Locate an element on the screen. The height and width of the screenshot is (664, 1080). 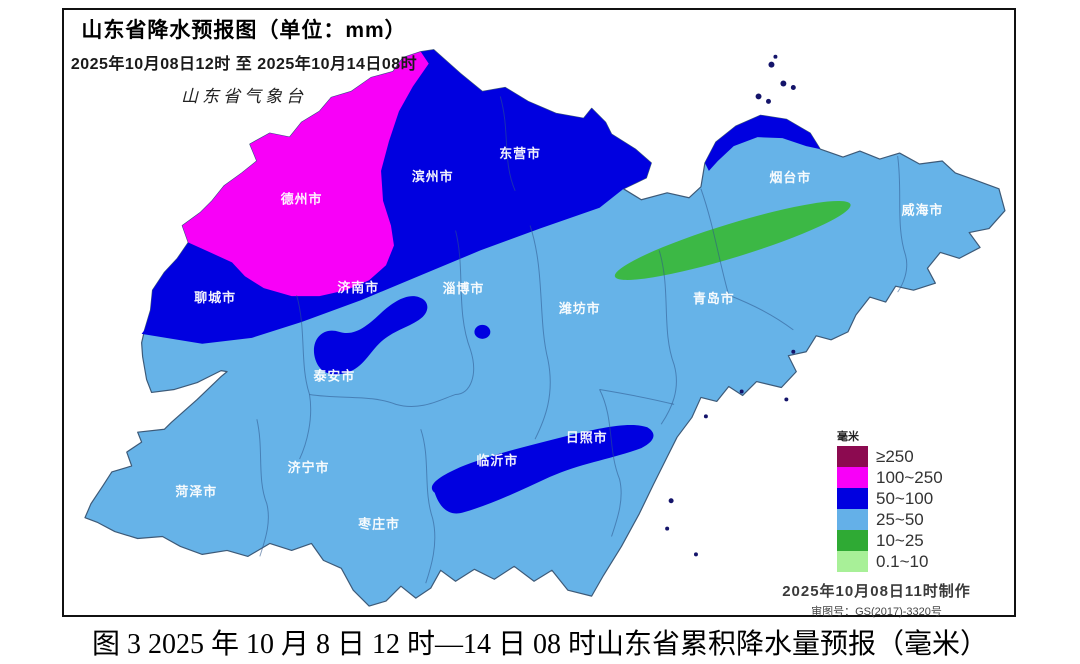
legend-label: 25~50 is located at coordinates (900, 519).